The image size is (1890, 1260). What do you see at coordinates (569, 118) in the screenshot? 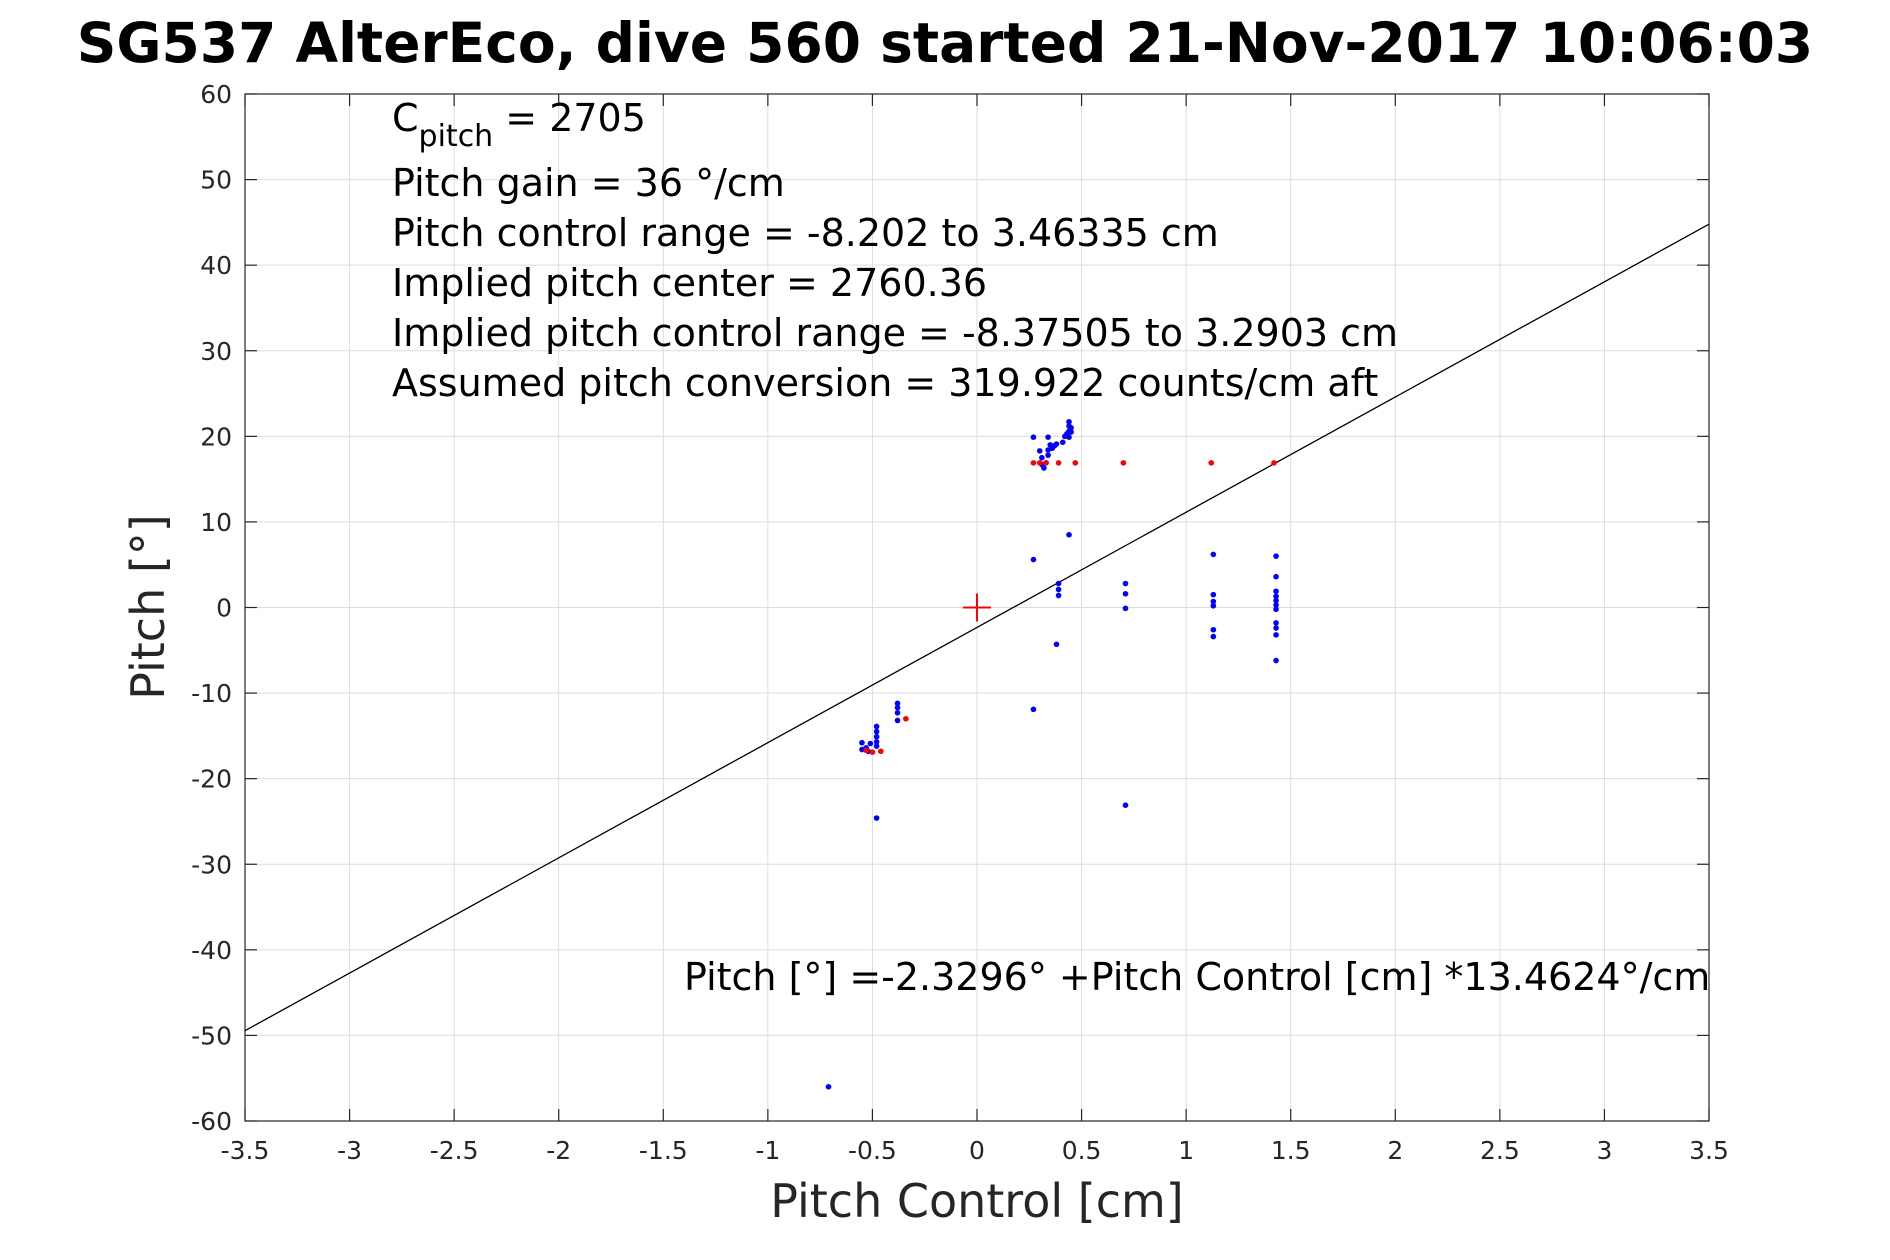
I see `annotation-cpitch-value: = 2705` at bounding box center [569, 118].